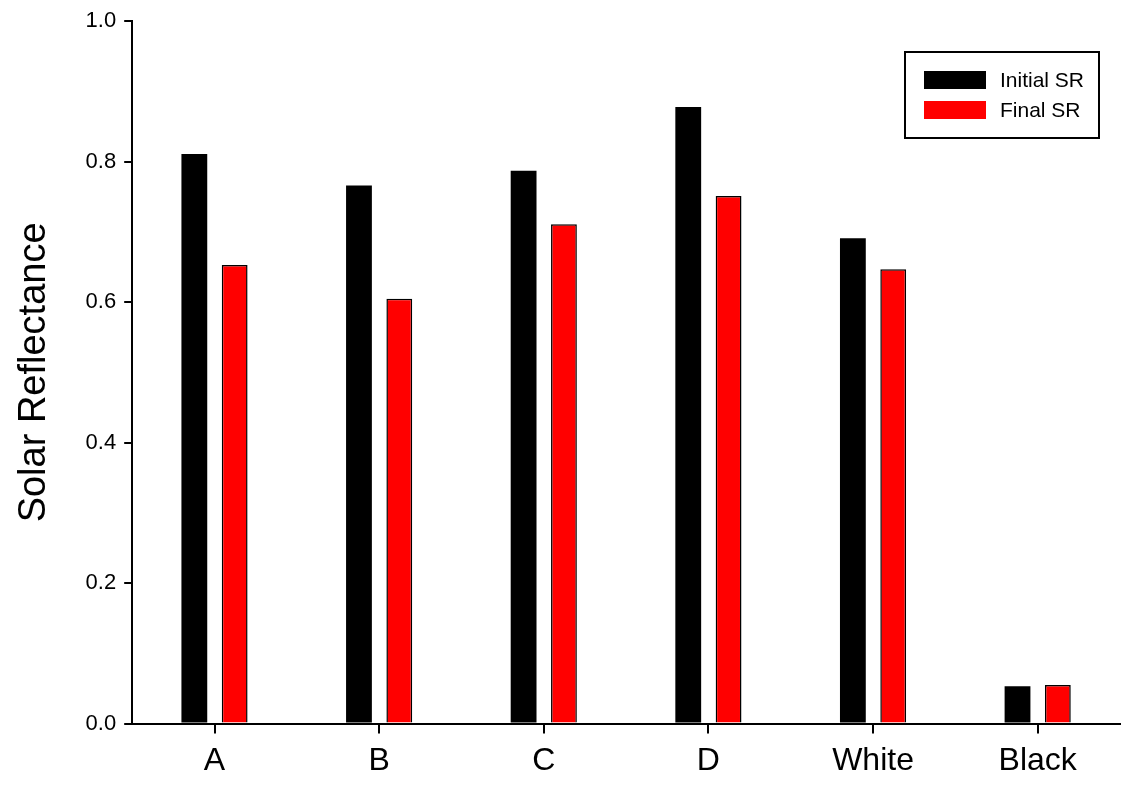 This screenshot has width=1136, height=792. What do you see at coordinates (1040, 110) in the screenshot?
I see `legend-label: Final SR` at bounding box center [1040, 110].